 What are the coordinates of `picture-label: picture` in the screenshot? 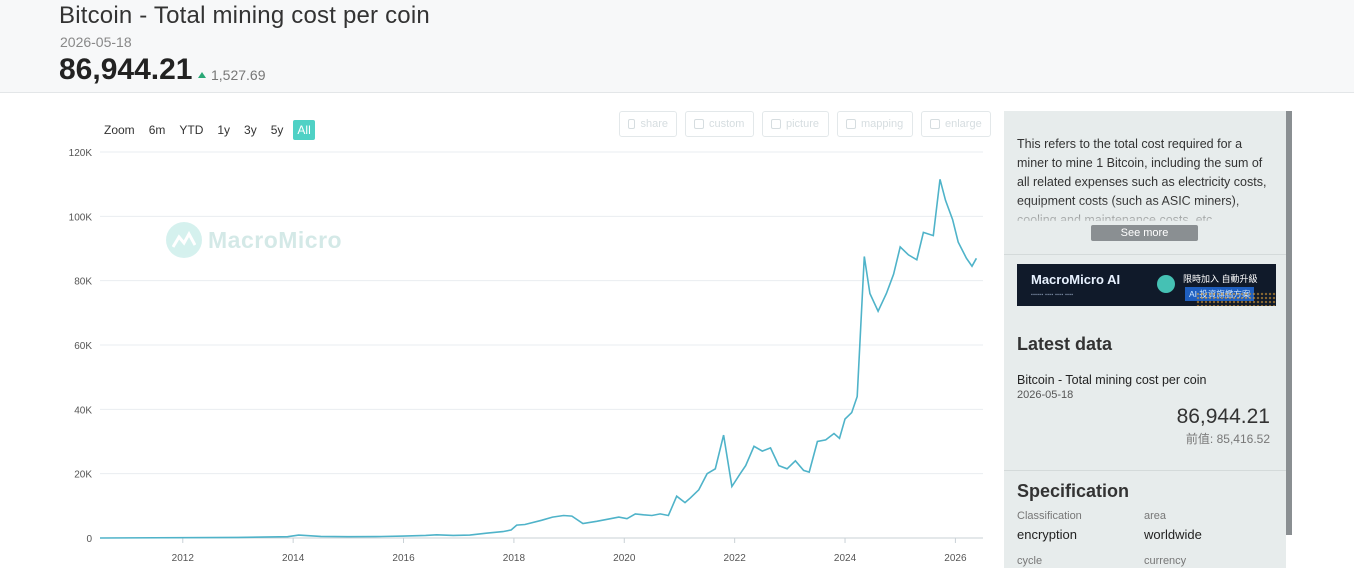 It's located at (803, 124).